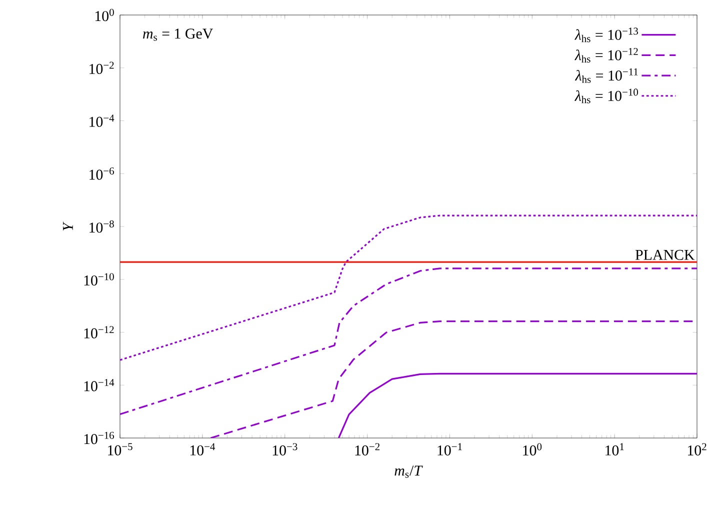  What do you see at coordinates (102, 68) in the screenshot?
I see `y-tick-label: 10$^{−2}$` at bounding box center [102, 68].